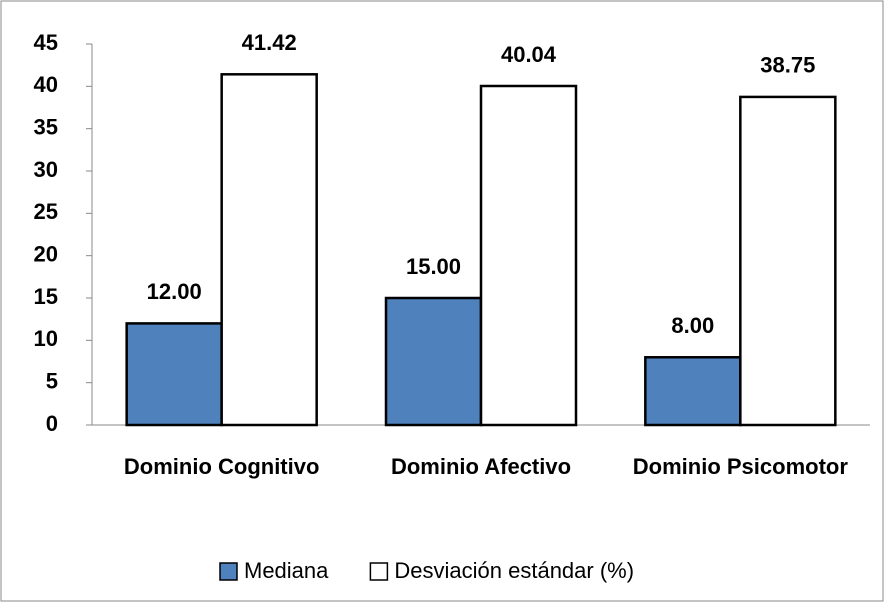 The height and width of the screenshot is (602, 884). I want to click on y-tick-label: 15, so click(46, 296).